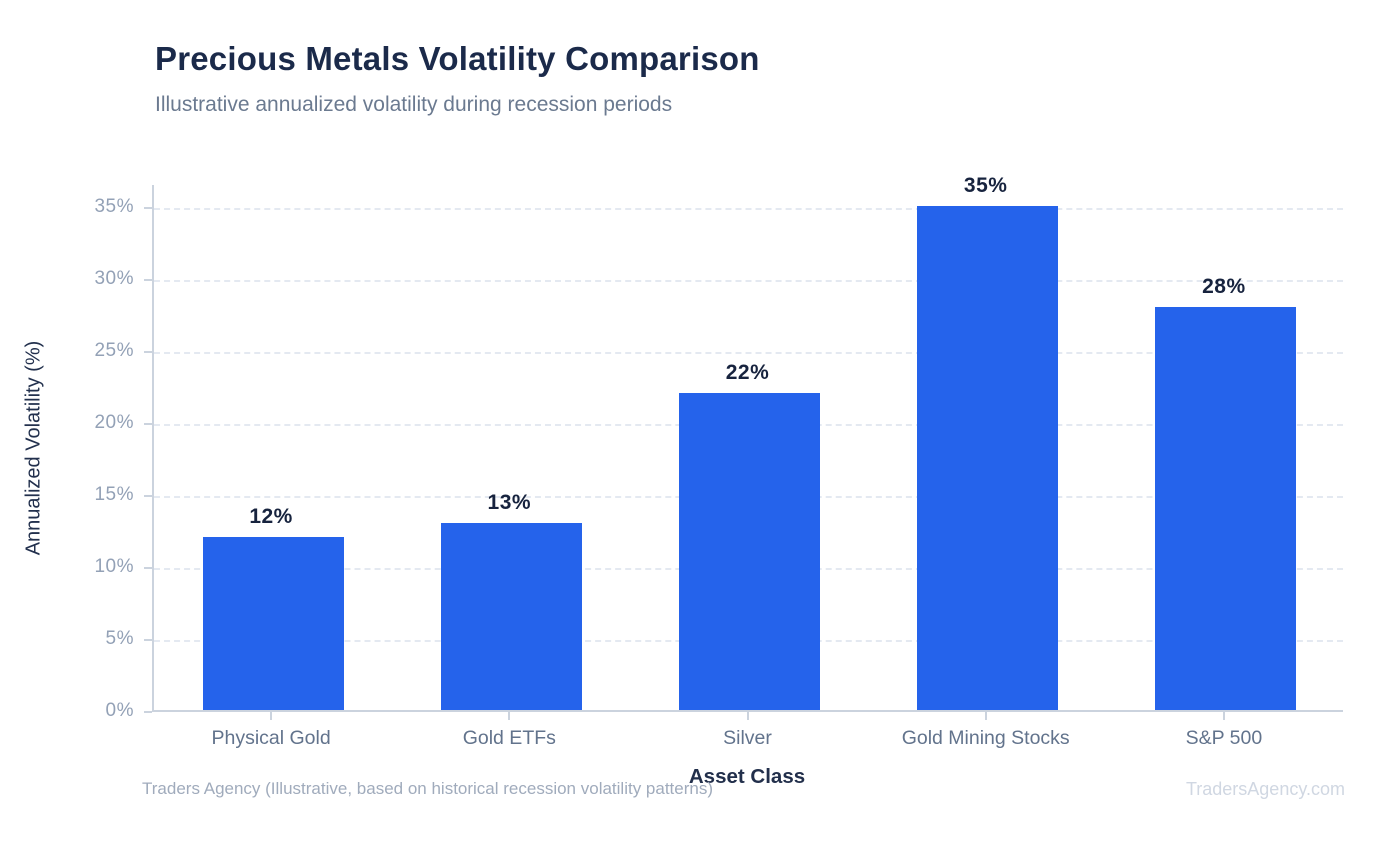  Describe the element at coordinates (114, 351) in the screenshot. I see `y-tick-label: 25%` at that location.